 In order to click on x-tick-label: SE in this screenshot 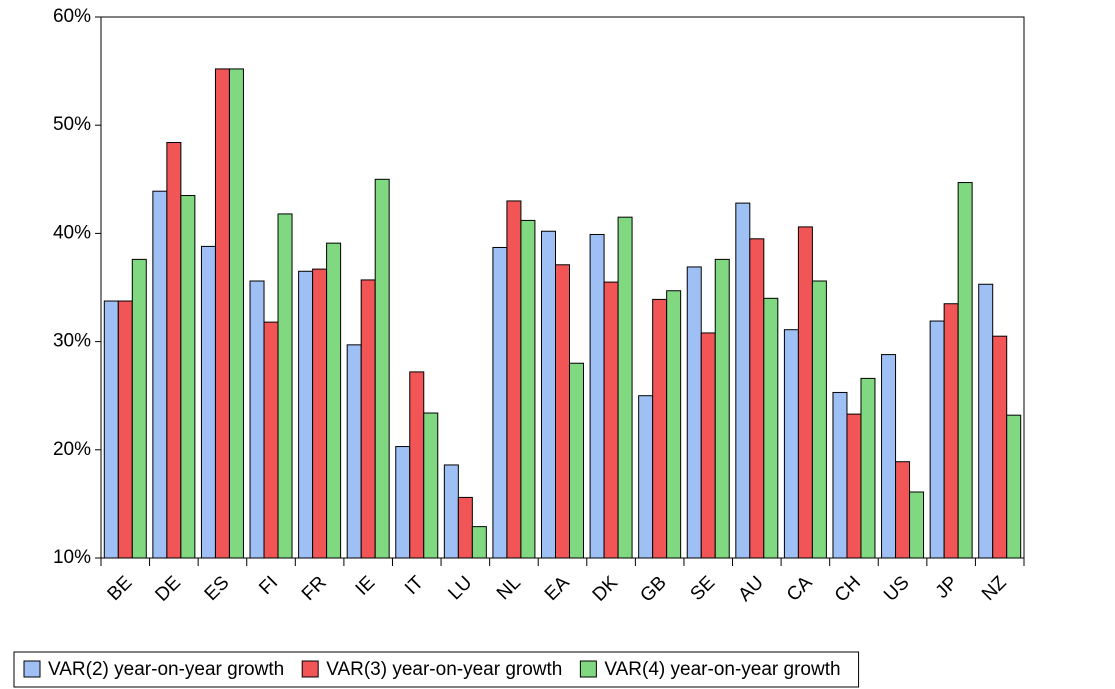, I will do `click(703, 588)`.